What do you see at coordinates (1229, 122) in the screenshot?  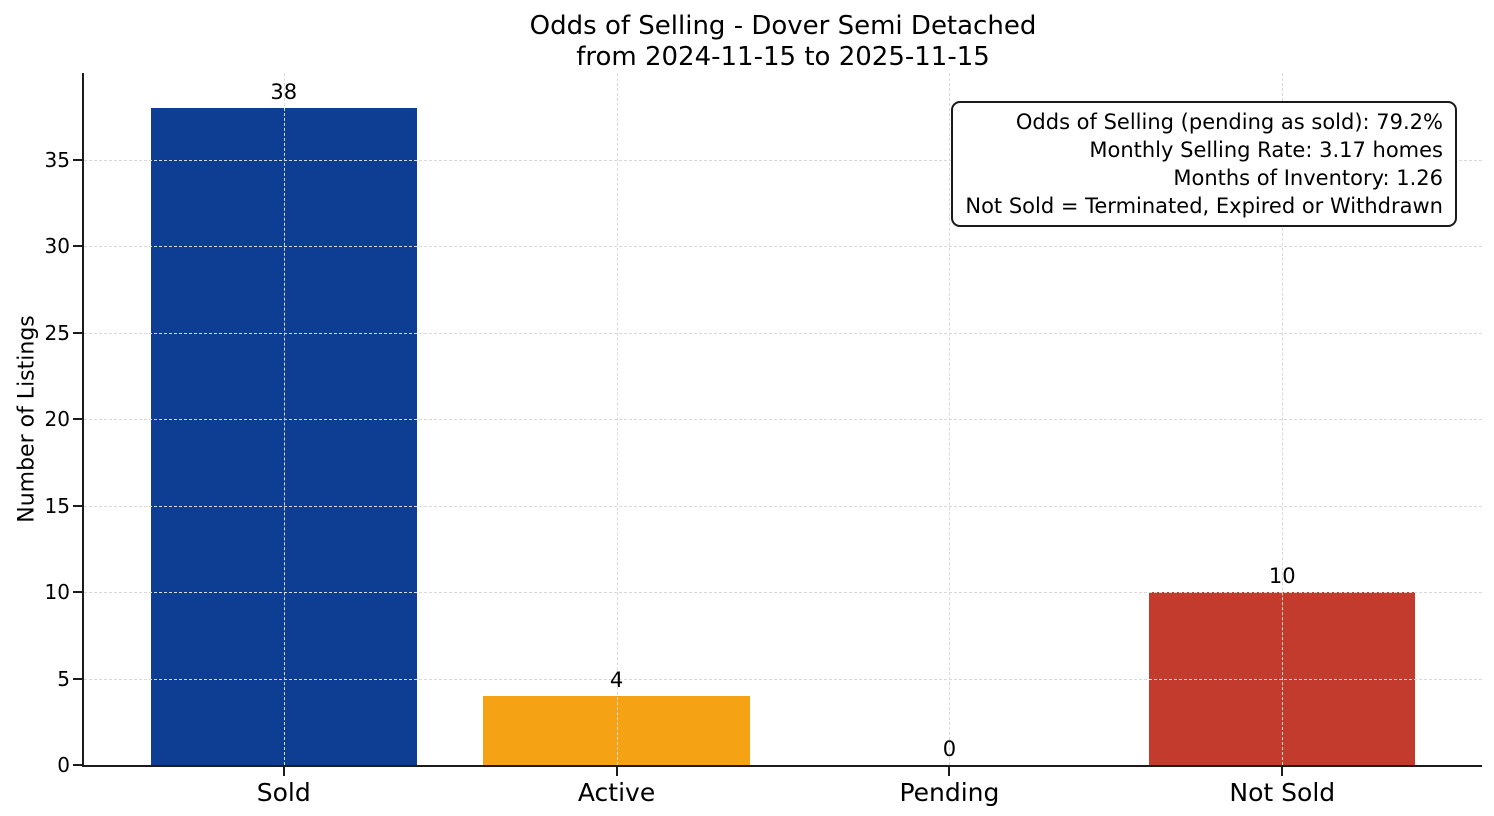 I see `annotation-odds-of-selling: Odds of Selling (pending as sold): 79.2%` at bounding box center [1229, 122].